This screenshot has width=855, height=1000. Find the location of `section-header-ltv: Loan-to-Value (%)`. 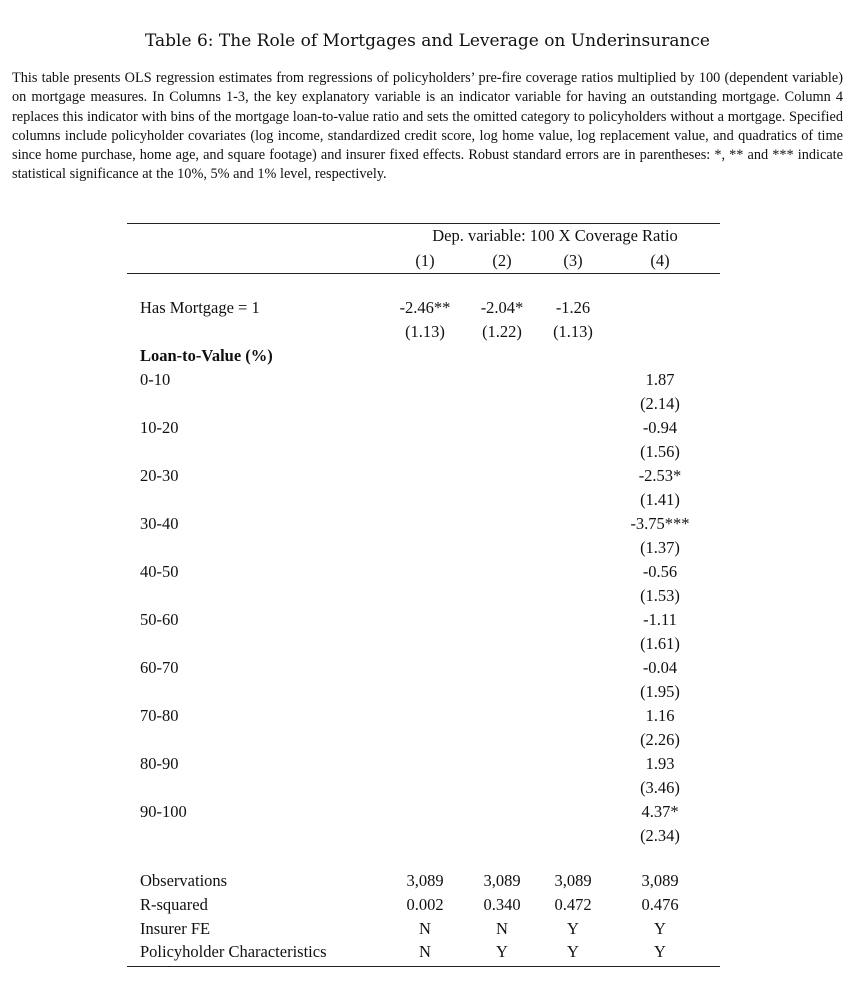

section-header-ltv: Loan-to-Value (%) is located at coordinates (206, 355).